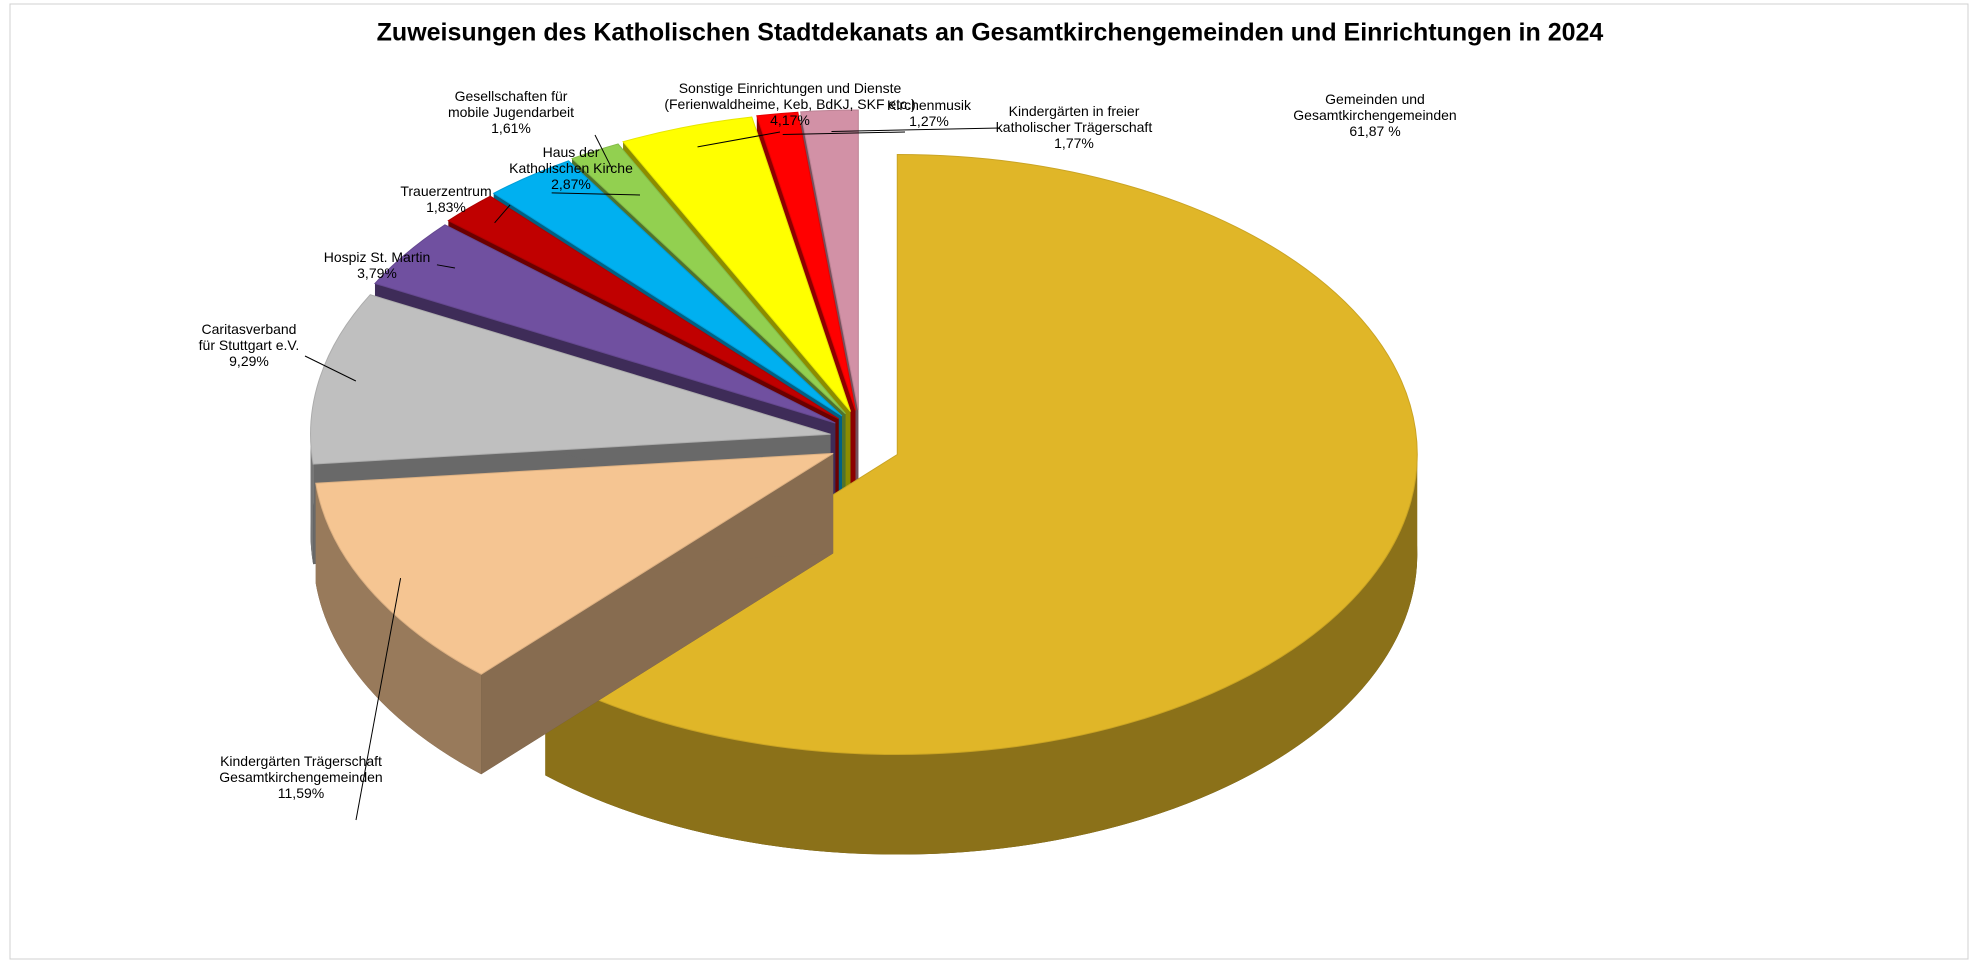  Describe the element at coordinates (301, 793) in the screenshot. I see `value-label: 11,59%` at that location.